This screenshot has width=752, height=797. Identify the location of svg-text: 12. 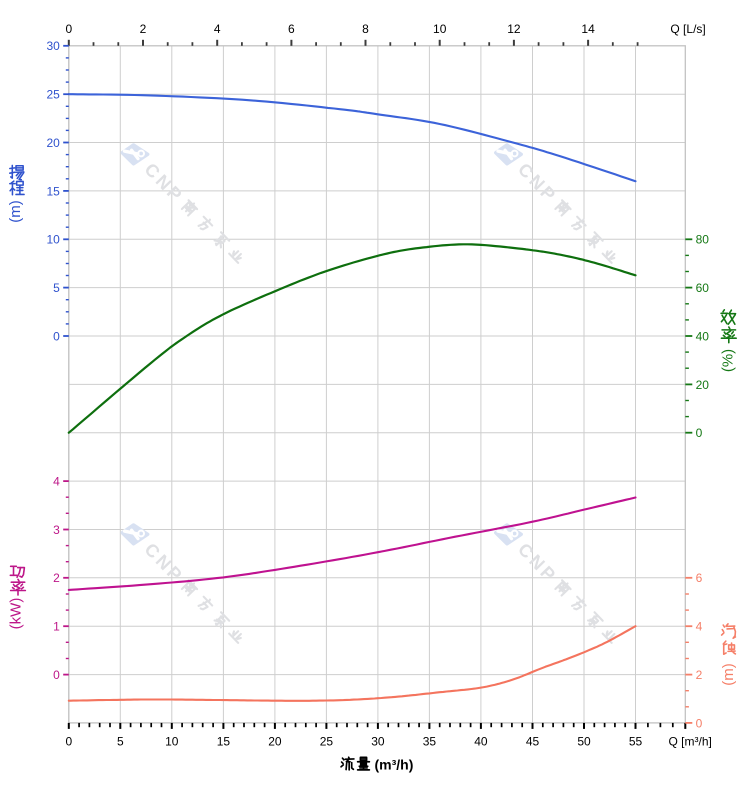
(514, 29).